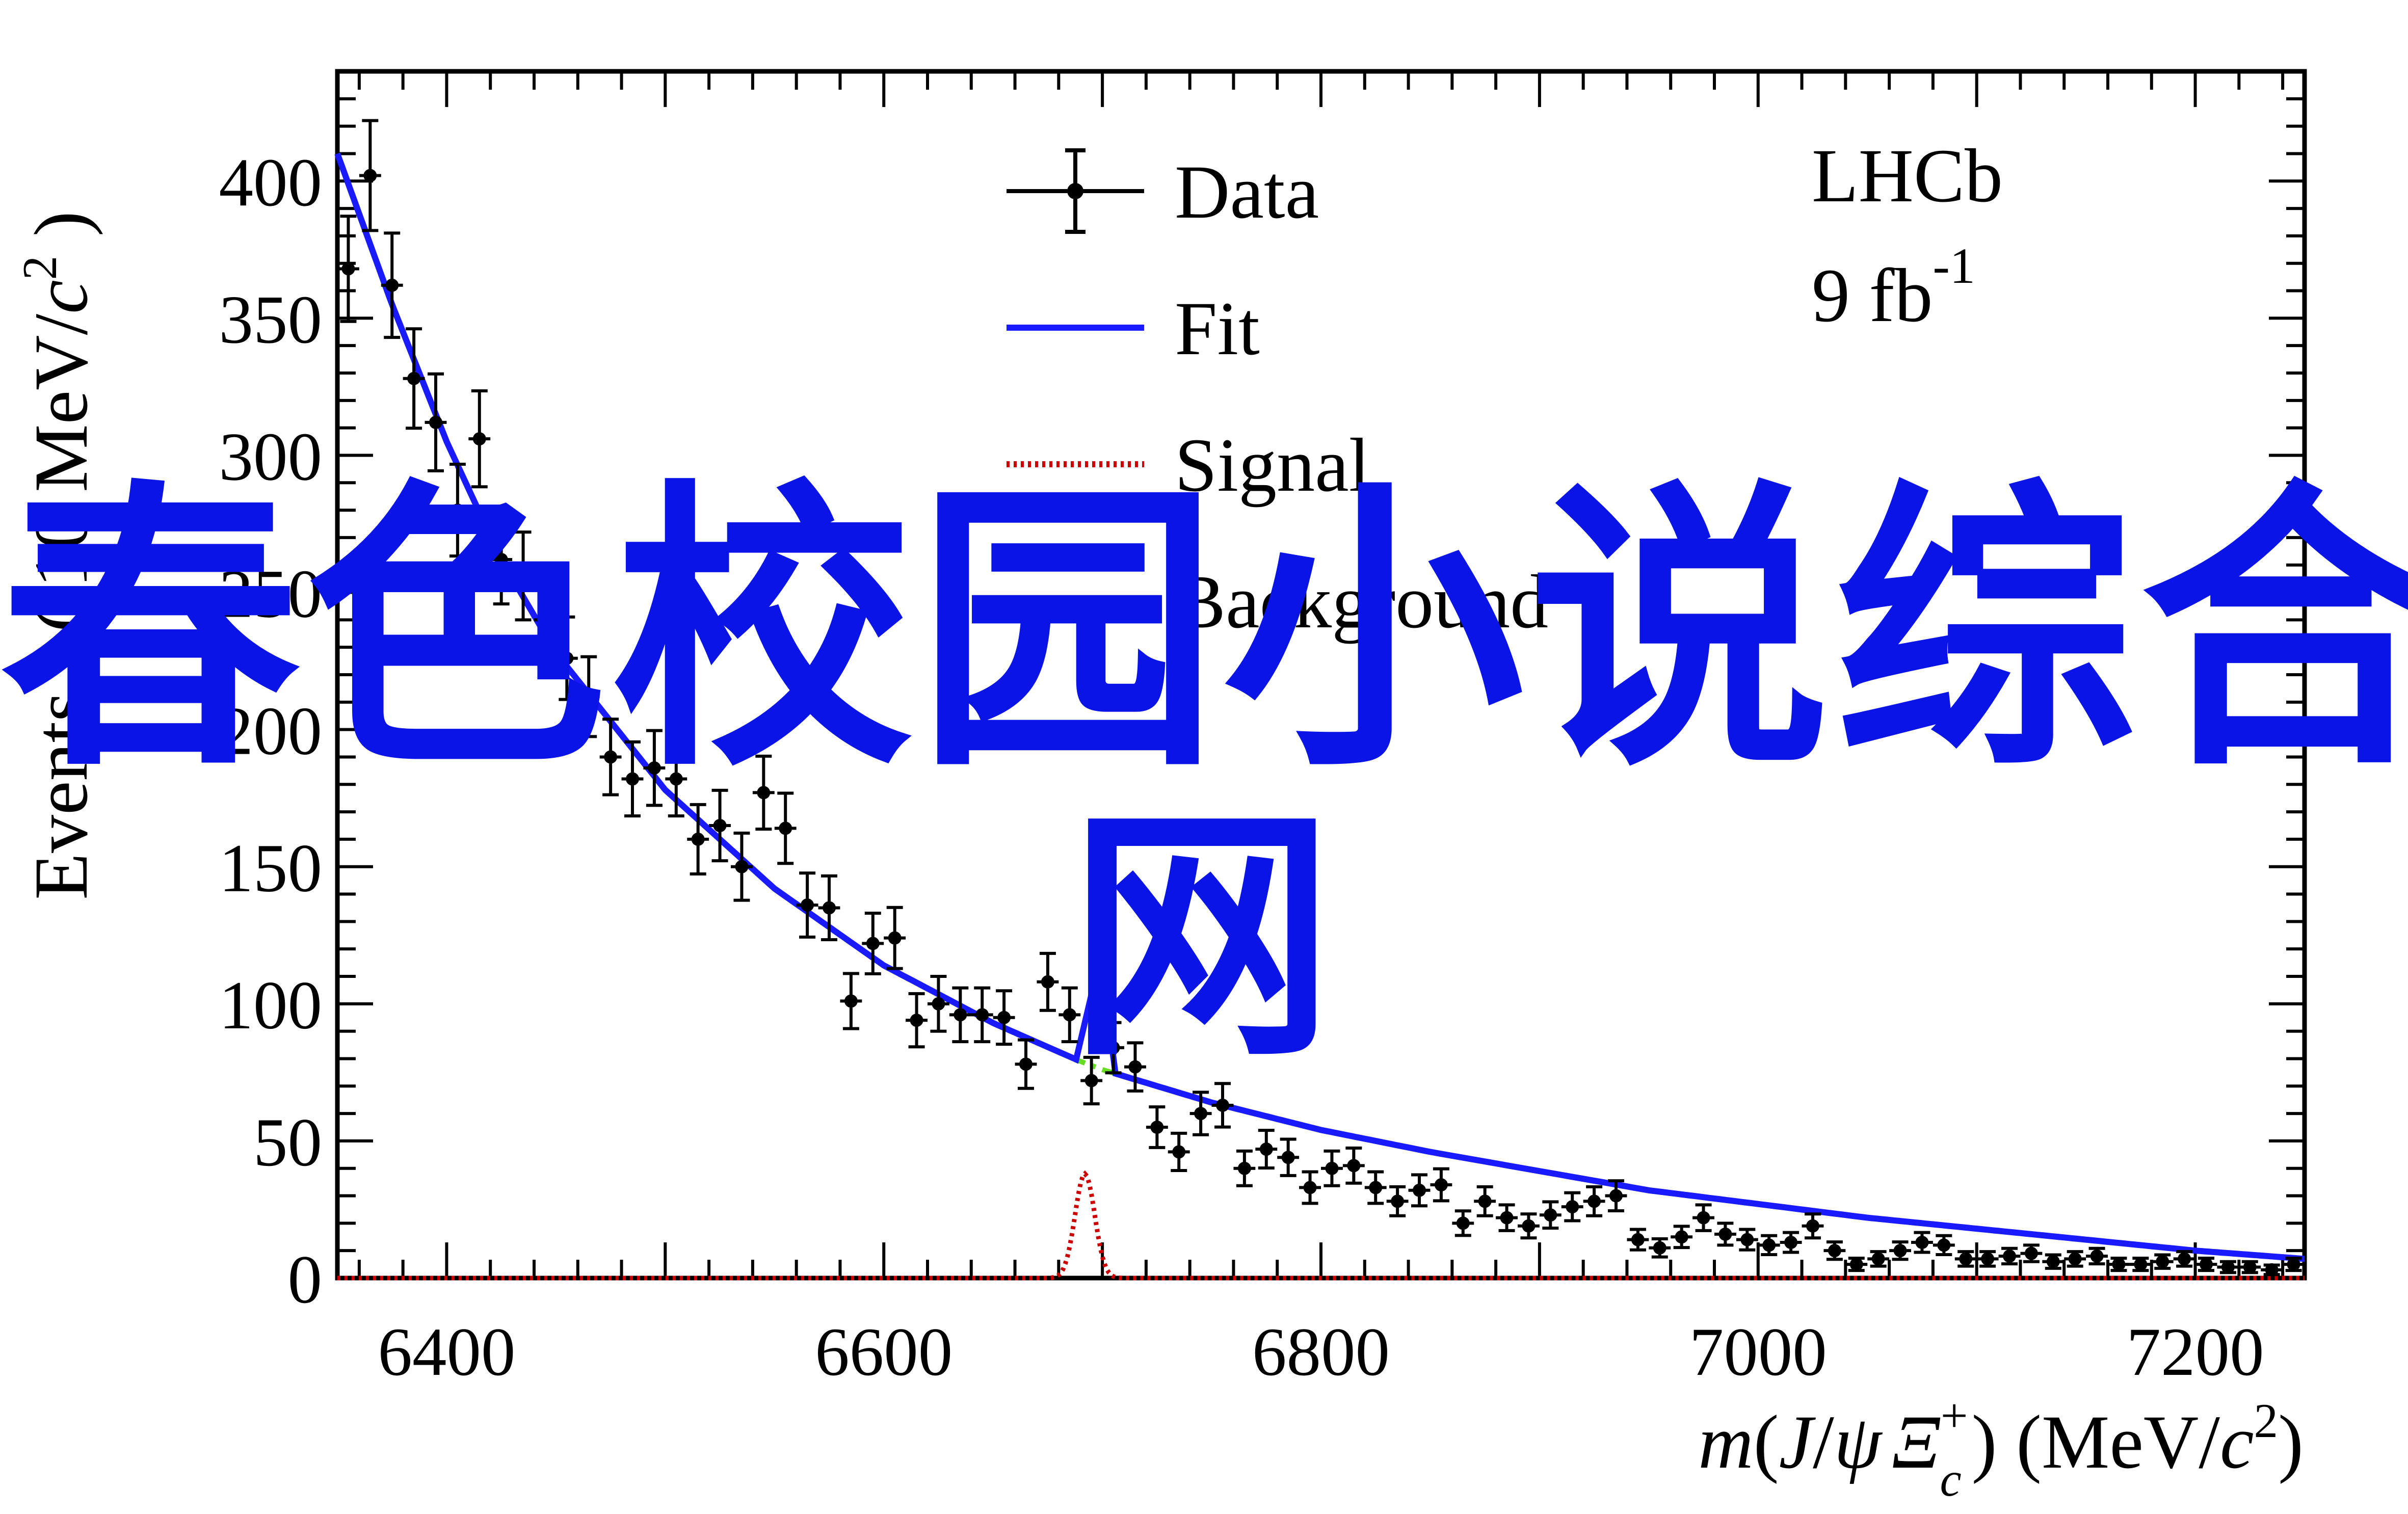 The width and height of the screenshot is (2408, 1514). What do you see at coordinates (61, 233) in the screenshot?
I see `y-axis-label-suffix: )` at bounding box center [61, 233].